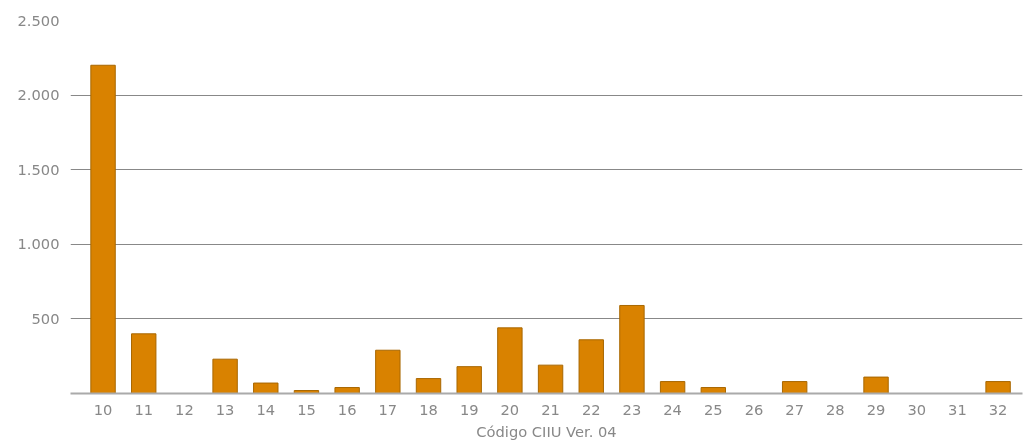 This screenshot has height=442, width=1027. What do you see at coordinates (184, 409) in the screenshot?
I see `x-tick-label: 12` at bounding box center [184, 409].